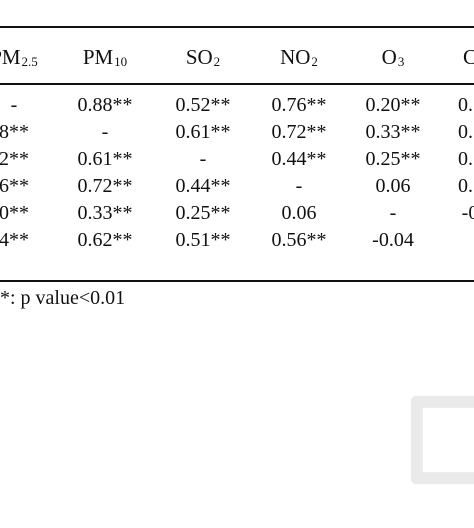 The height and width of the screenshot is (528, 474). What do you see at coordinates (14, 186) in the screenshot?
I see `table-cell-r3-c0: 6**` at bounding box center [14, 186].